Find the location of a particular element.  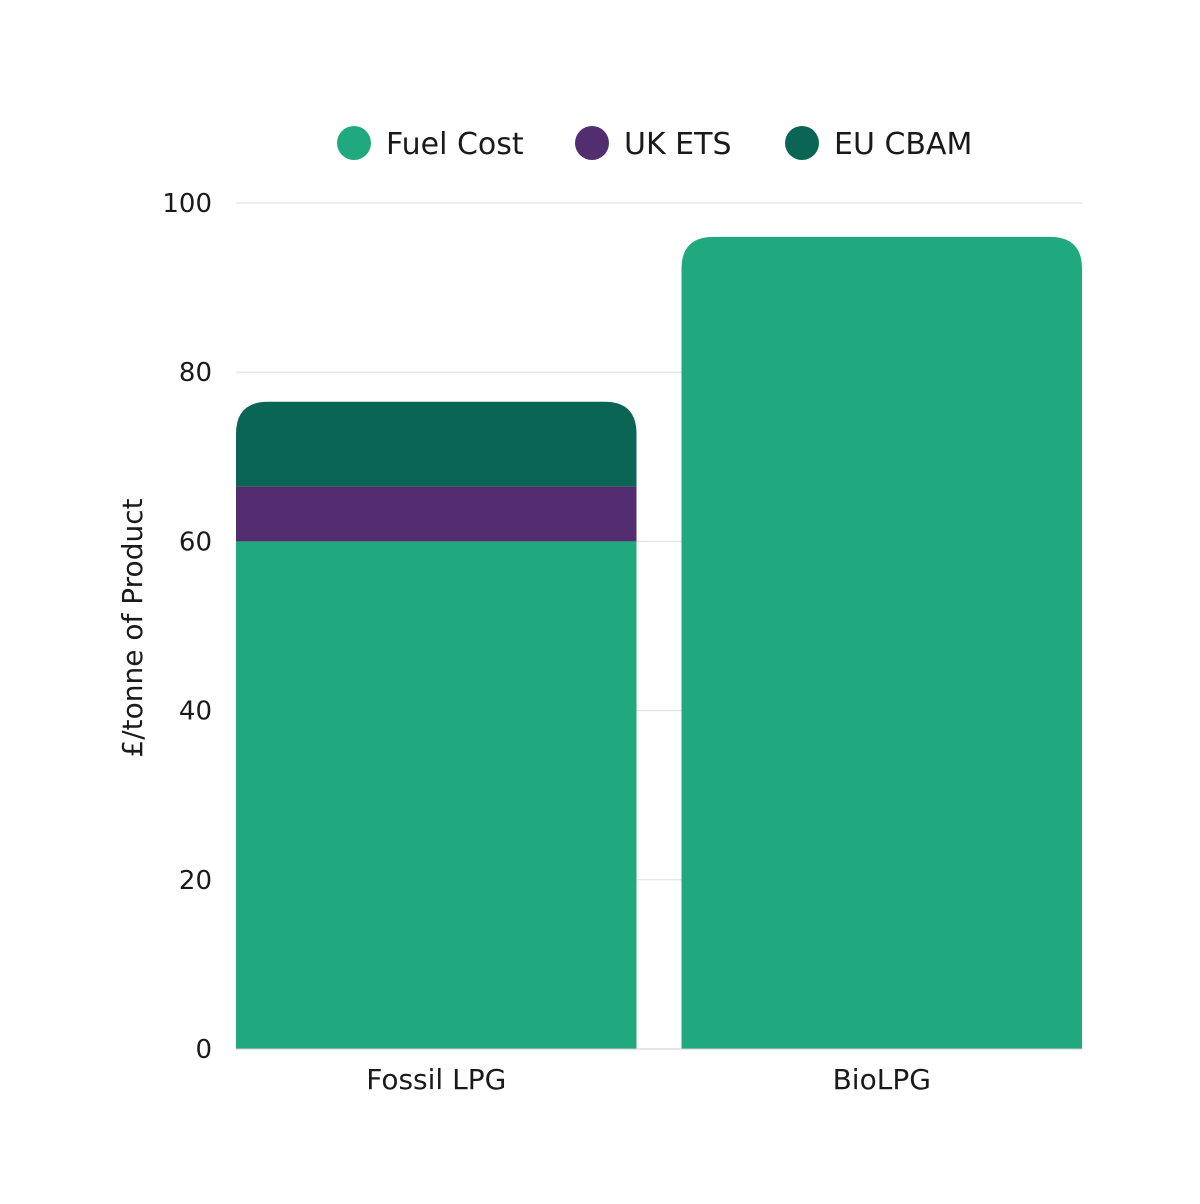

y-tick-label: 100 is located at coordinates (187, 204).